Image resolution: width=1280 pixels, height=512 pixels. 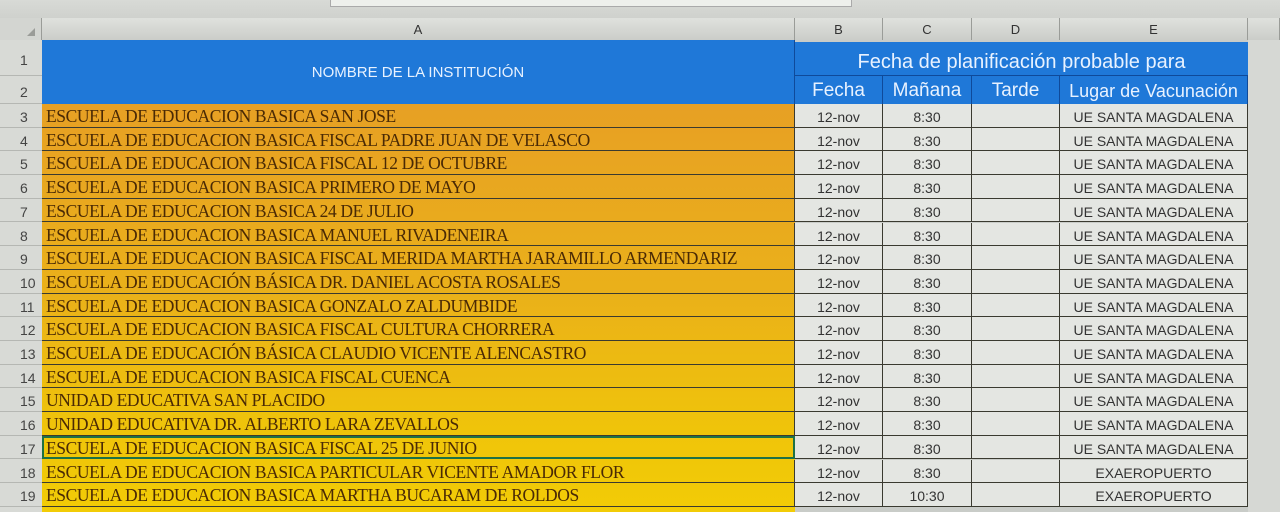 I want to click on select-all-button, so click(x=21, y=29).